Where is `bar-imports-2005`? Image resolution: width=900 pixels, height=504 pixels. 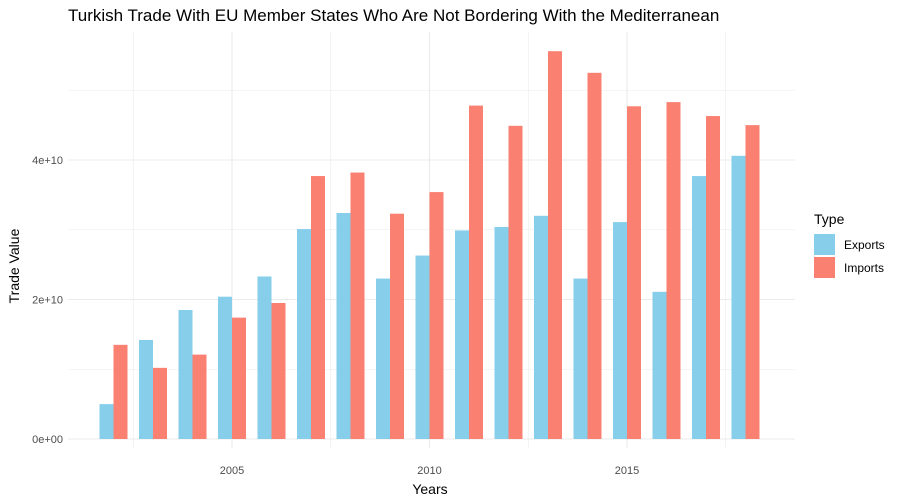 bar-imports-2005 is located at coordinates (239, 378).